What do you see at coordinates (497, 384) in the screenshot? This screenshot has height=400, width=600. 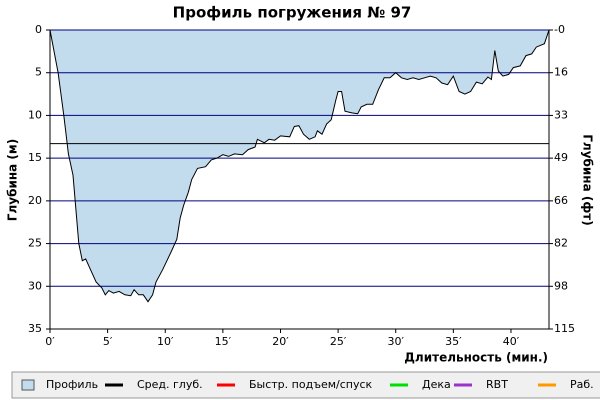 I see `legend-label: RBT` at bounding box center [497, 384].